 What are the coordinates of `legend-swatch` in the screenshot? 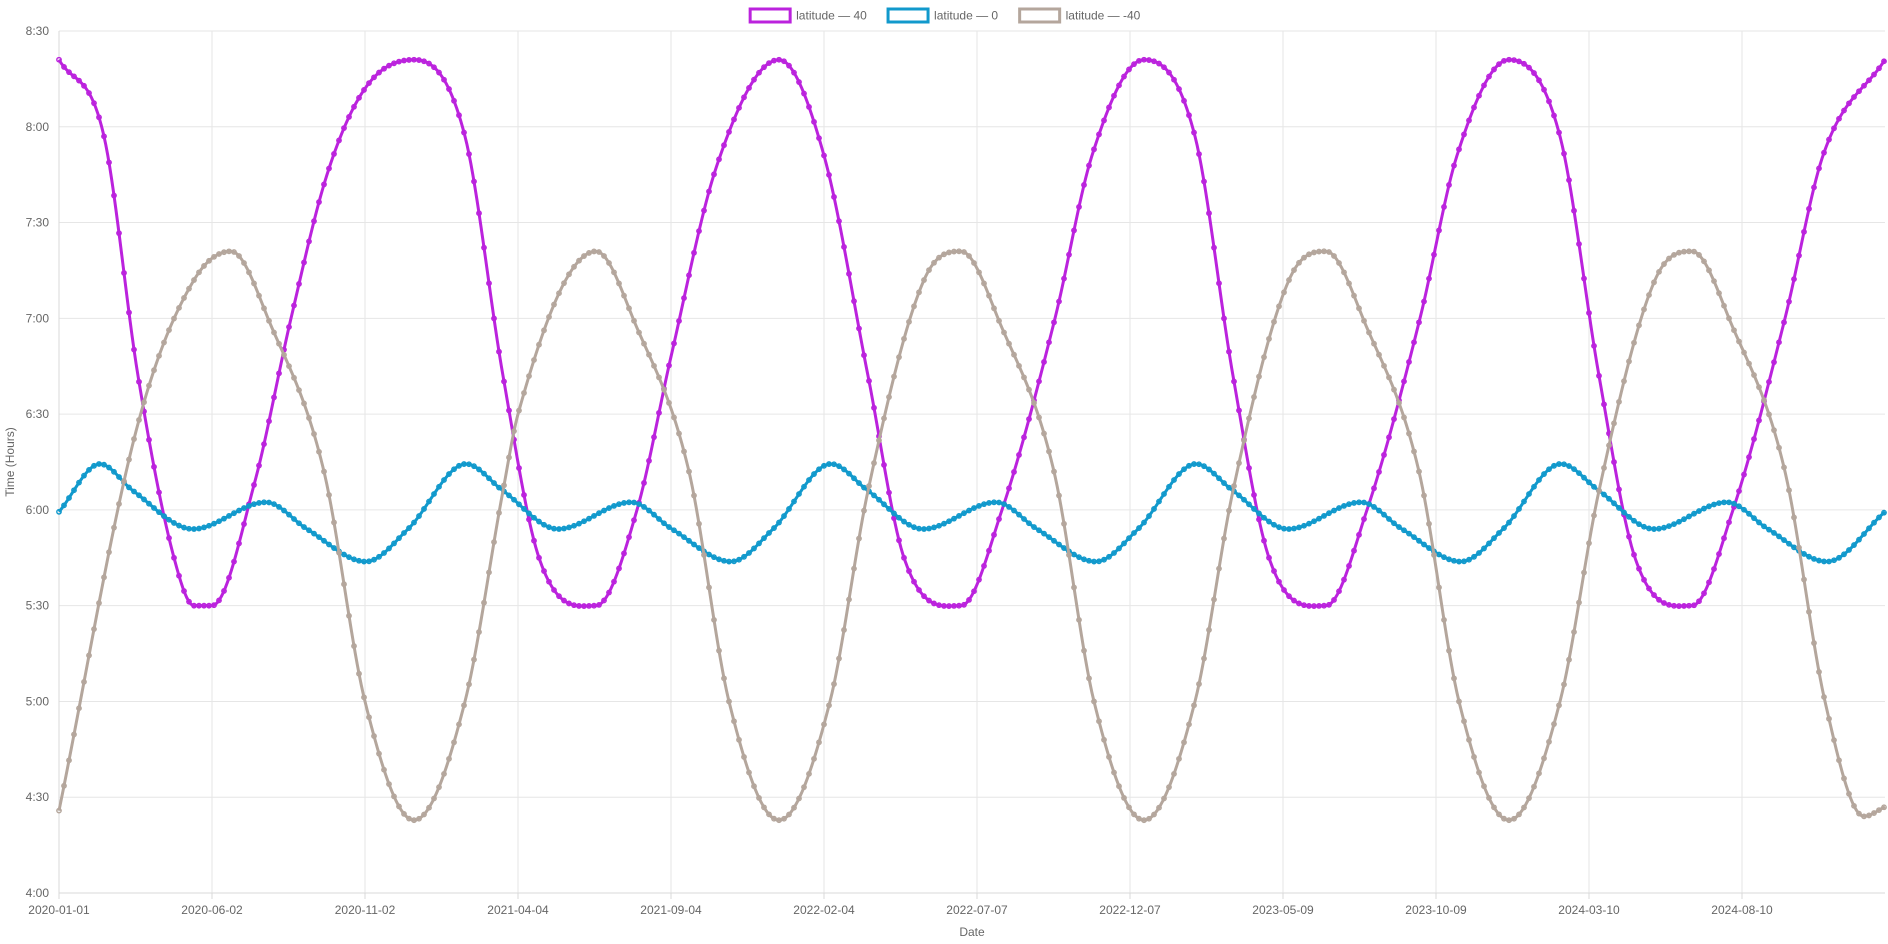 It's located at (908, 15).